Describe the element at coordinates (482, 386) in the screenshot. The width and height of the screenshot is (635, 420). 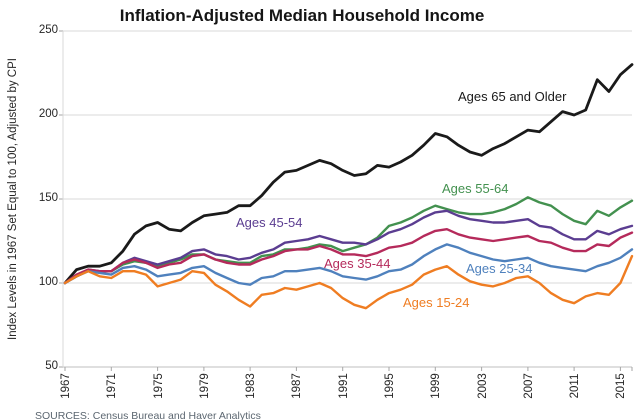
I see `x-axis-tick-label: 2003` at that location.